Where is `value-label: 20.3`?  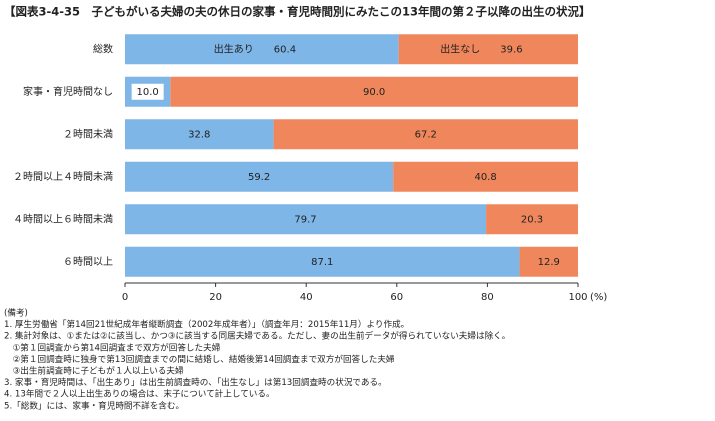 value-label: 20.3 is located at coordinates (532, 219).